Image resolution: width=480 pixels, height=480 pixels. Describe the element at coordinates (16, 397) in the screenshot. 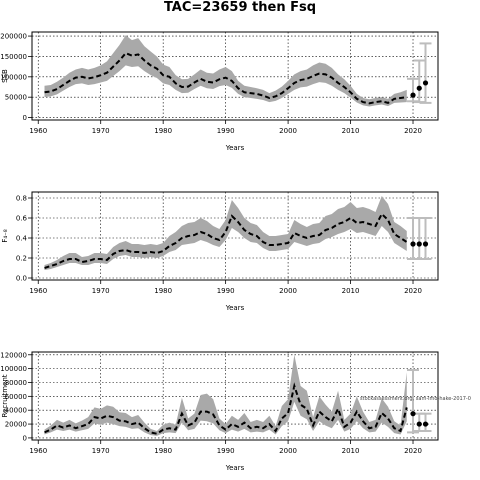

I see `recruitment-y-tick-label-3: 60000` at that location.